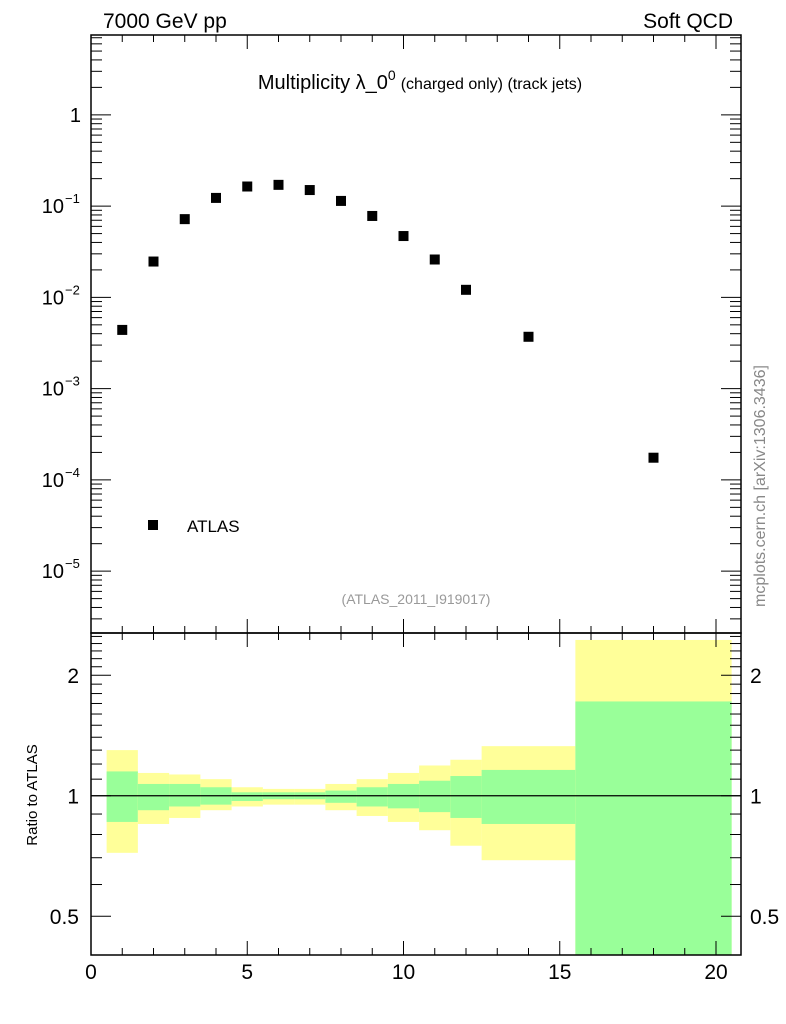  What do you see at coordinates (715, 972) in the screenshot?
I see `x-tick-label: 20` at bounding box center [715, 972].